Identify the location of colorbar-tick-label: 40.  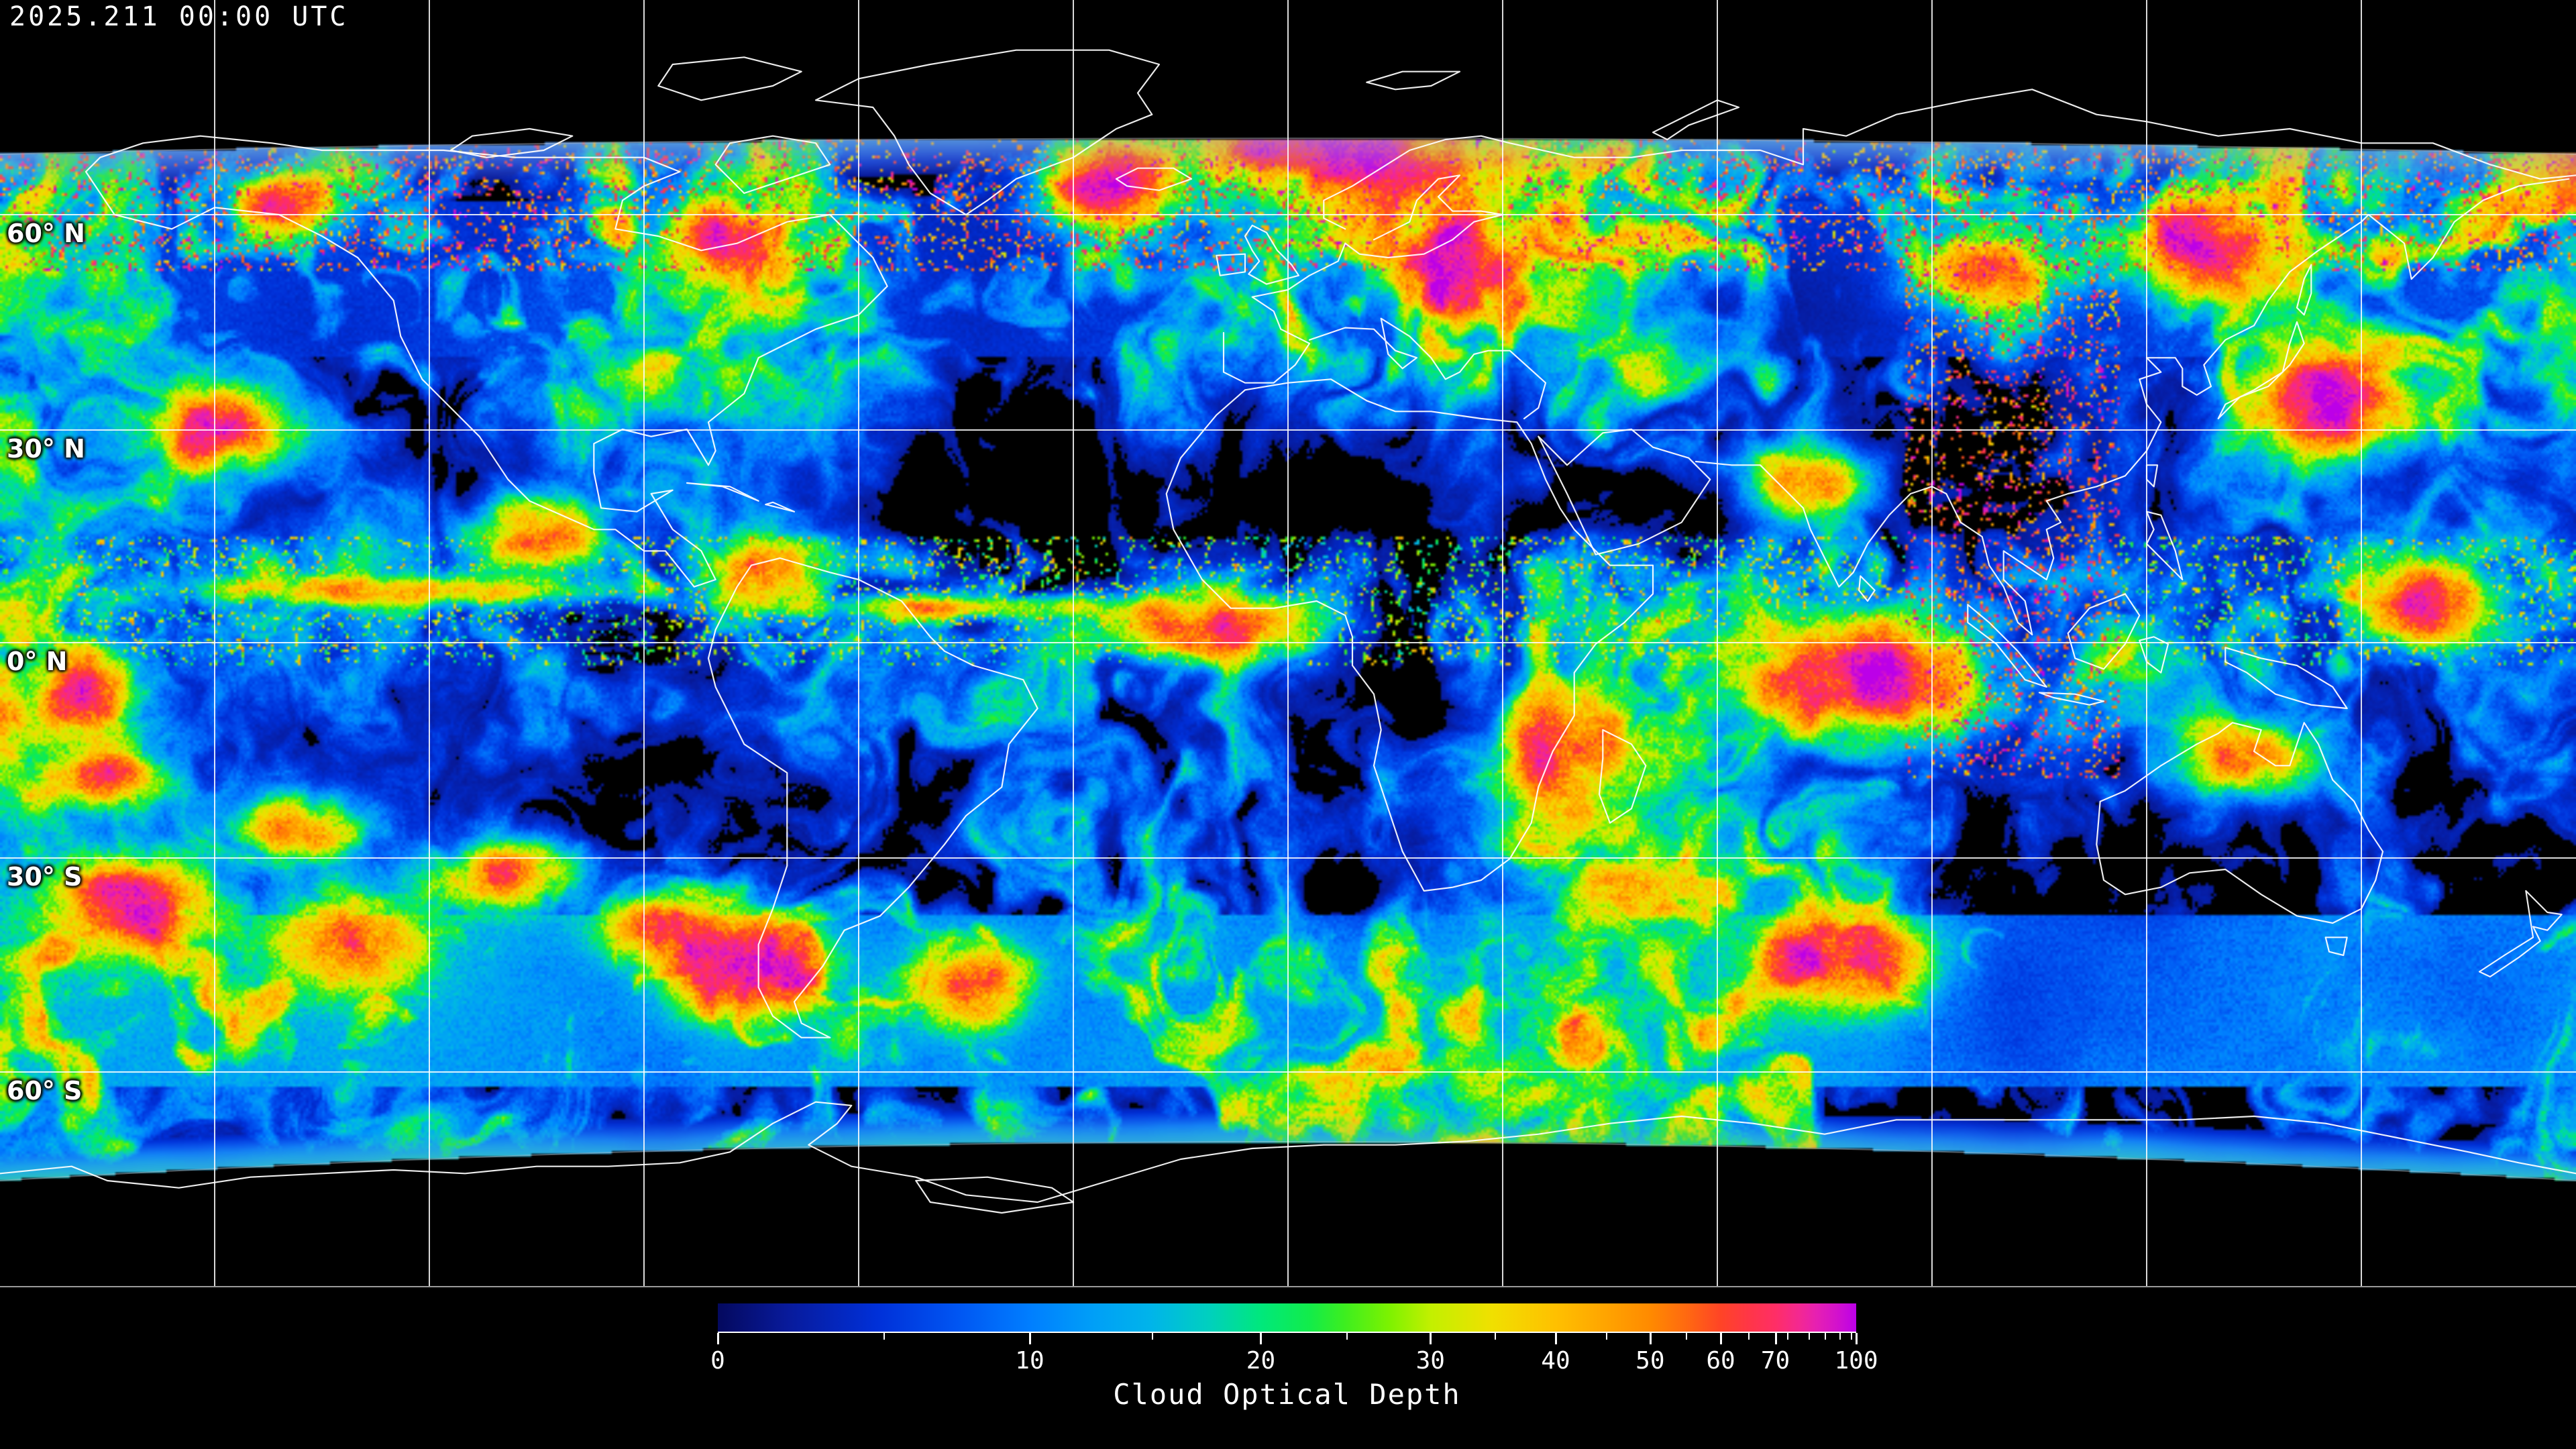
(1555, 1361).